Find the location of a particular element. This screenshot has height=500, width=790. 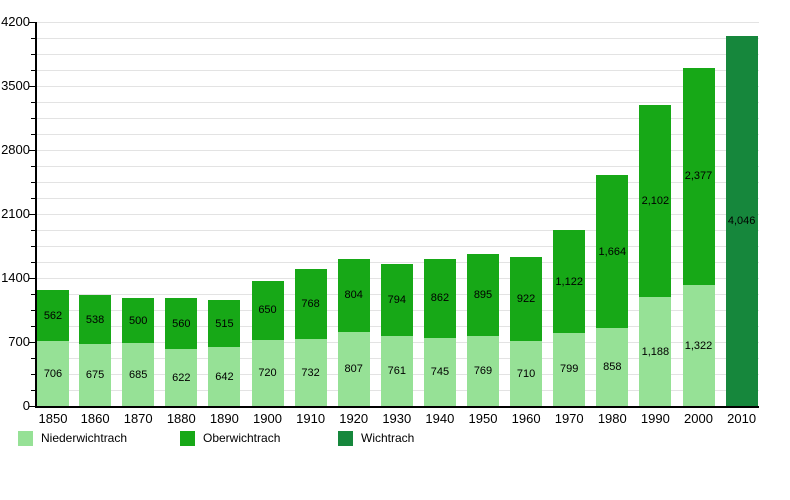

bar-value-label: 706 is located at coordinates (53, 373).